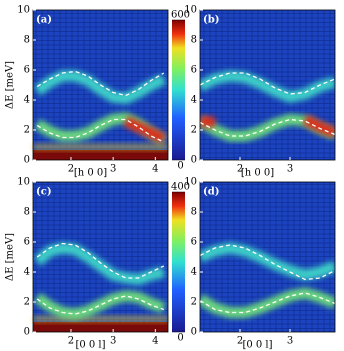  I want to click on colorbar-tick-label: 400, so click(180, 187).